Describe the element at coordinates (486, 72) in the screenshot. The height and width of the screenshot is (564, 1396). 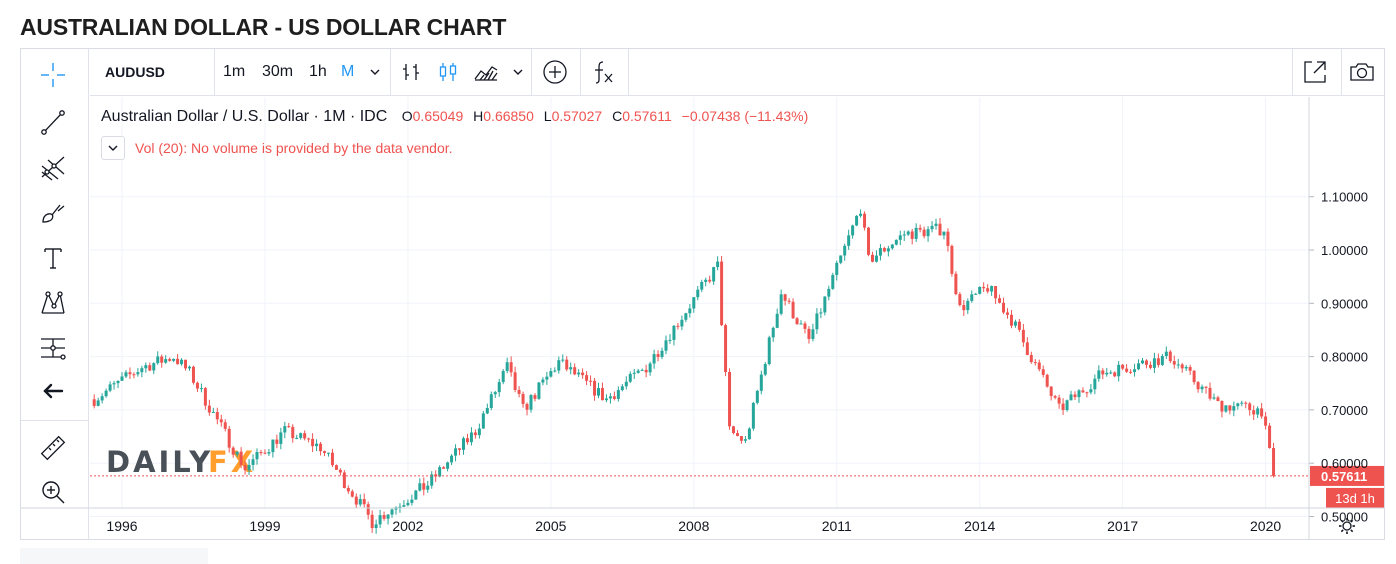
I see `area-style-icon` at that location.